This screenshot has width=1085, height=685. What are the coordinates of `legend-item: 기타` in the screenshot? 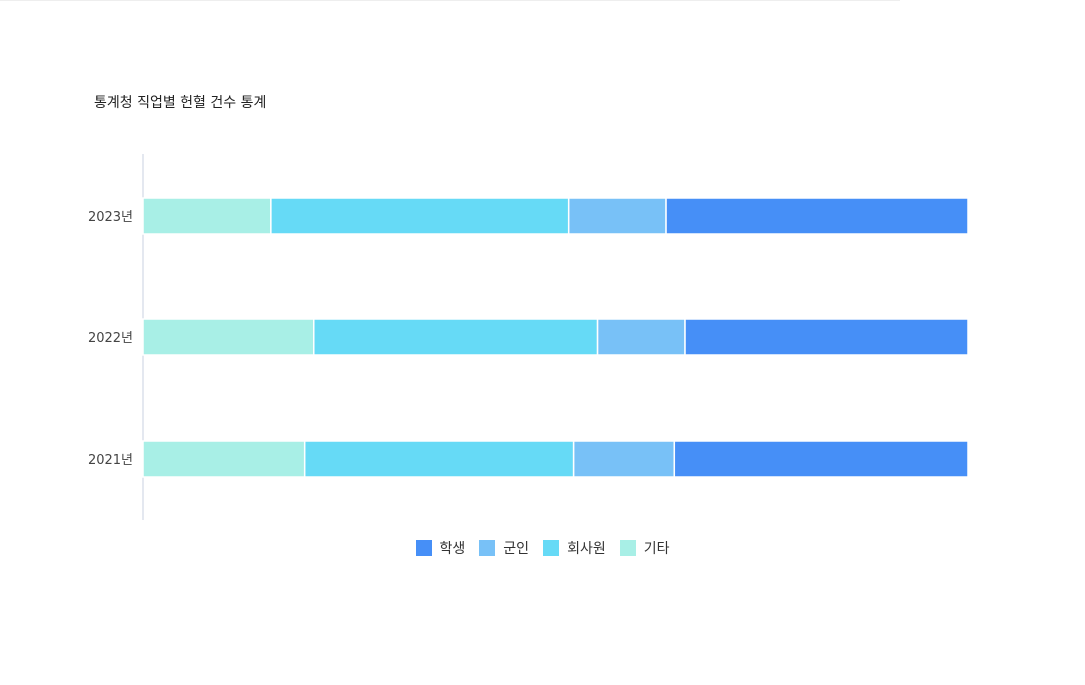 It's located at (644, 548).